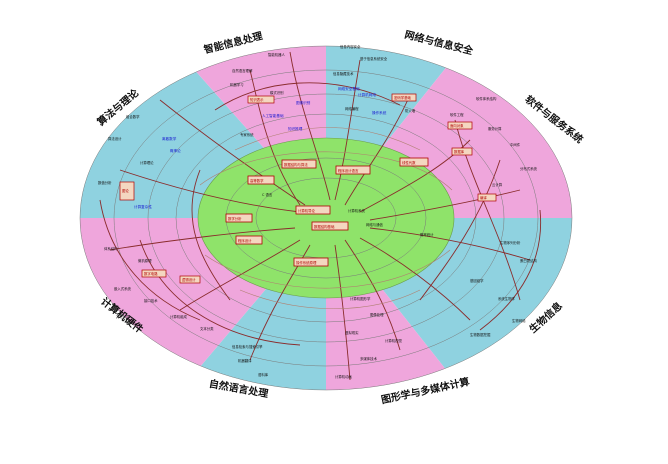  What do you see at coordinates (439, 43) in the screenshot?
I see `sector-label-network: 网络与信息安全` at bounding box center [439, 43].